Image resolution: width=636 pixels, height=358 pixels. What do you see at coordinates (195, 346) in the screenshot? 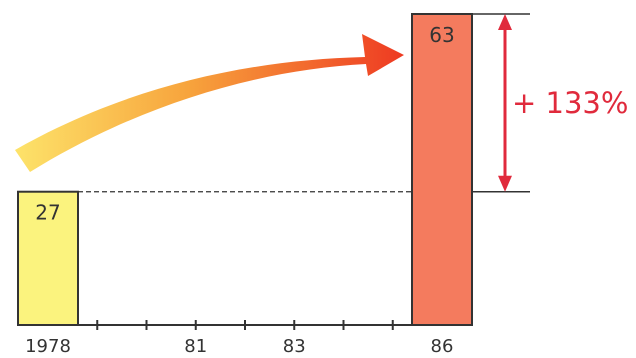
I see `x-tick-label-81: 81` at bounding box center [195, 346].